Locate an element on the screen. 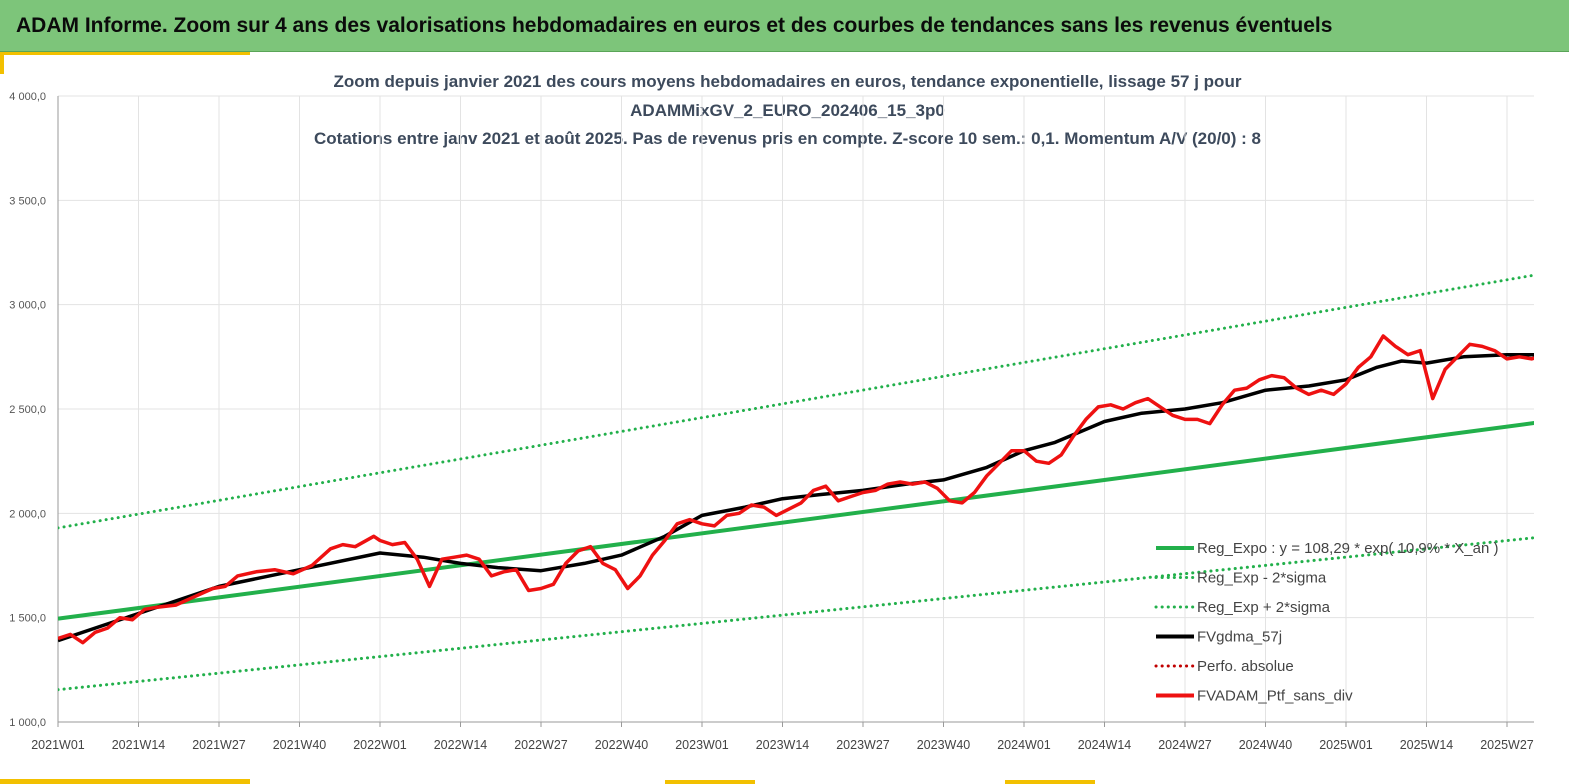 This screenshot has height=784, width=1569. y-tick-label: 4 000,0 is located at coordinates (27, 97).